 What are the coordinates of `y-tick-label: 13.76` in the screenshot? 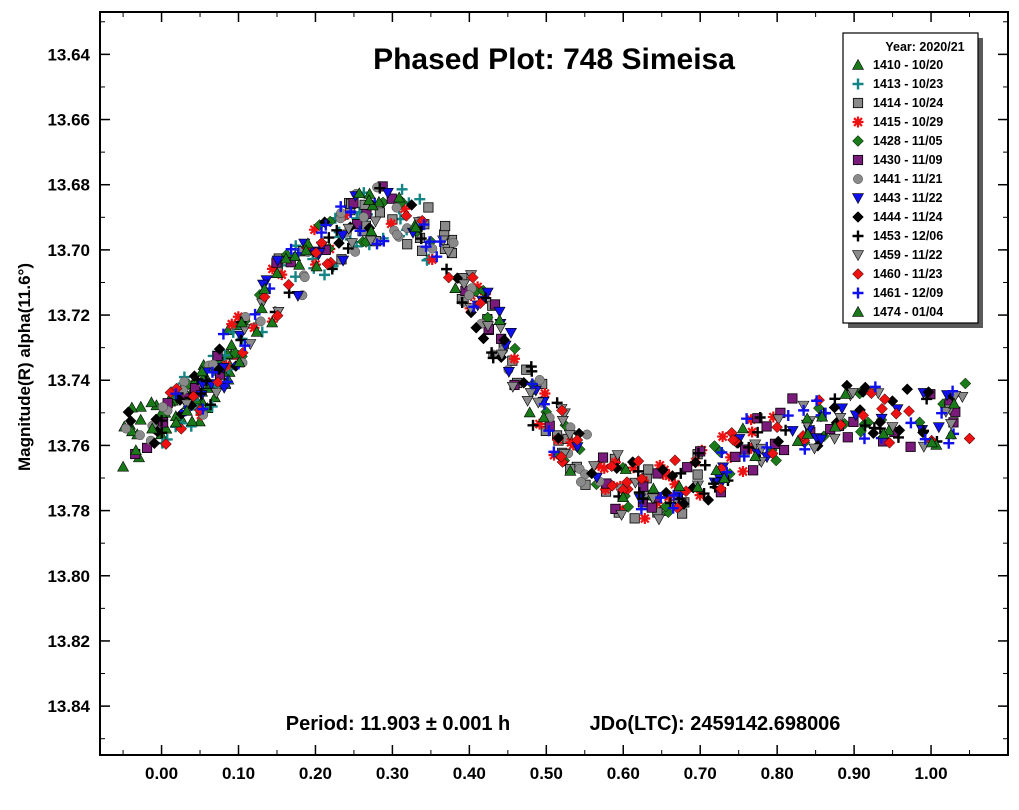 It's located at (68, 445).